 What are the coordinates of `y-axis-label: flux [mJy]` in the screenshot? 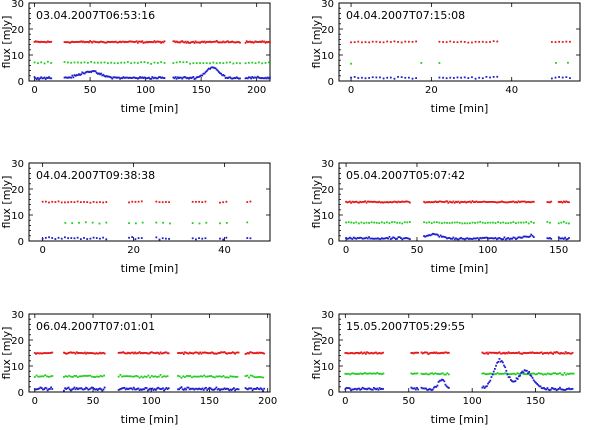 It's located at (316, 42).